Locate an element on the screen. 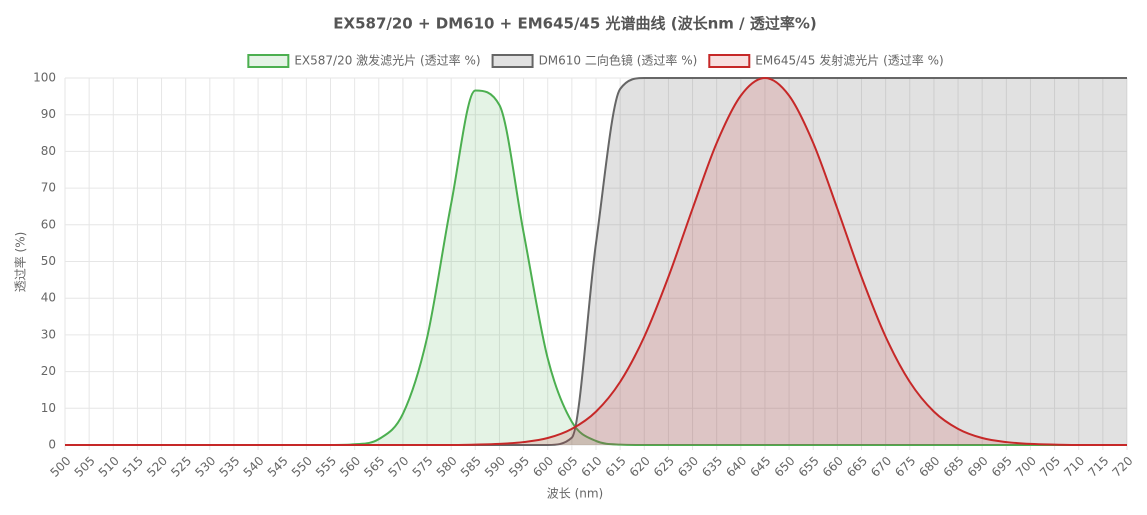 The width and height of the screenshot is (1147, 515). y-tick-label: 10 is located at coordinates (48, 408).